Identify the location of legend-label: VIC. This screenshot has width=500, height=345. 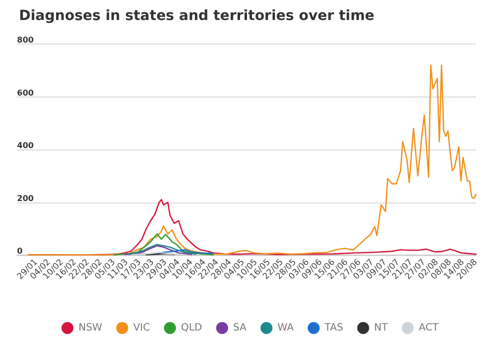
(141, 328).